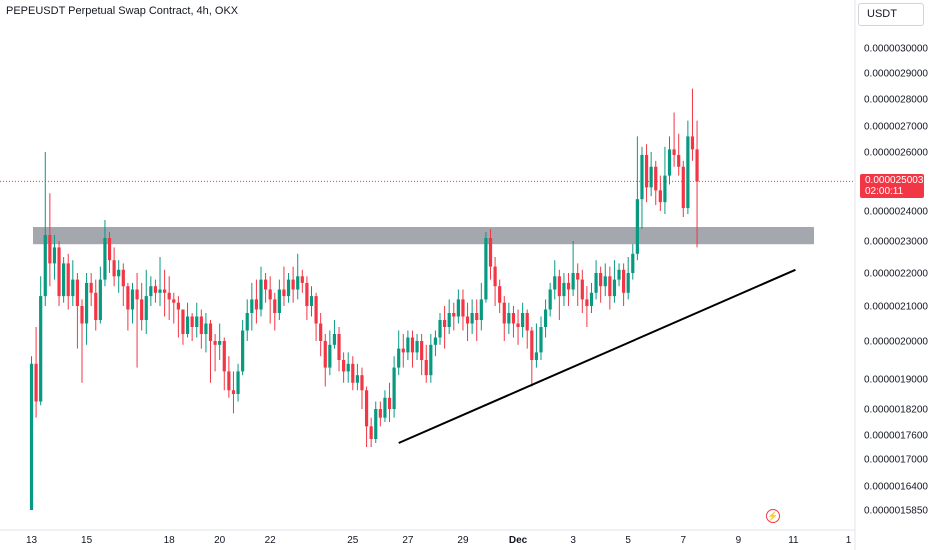 Image resolution: width=932 pixels, height=550 pixels. What do you see at coordinates (896, 342) in the screenshot?
I see `y-tick-label: 0.0000020000` at bounding box center [896, 342].